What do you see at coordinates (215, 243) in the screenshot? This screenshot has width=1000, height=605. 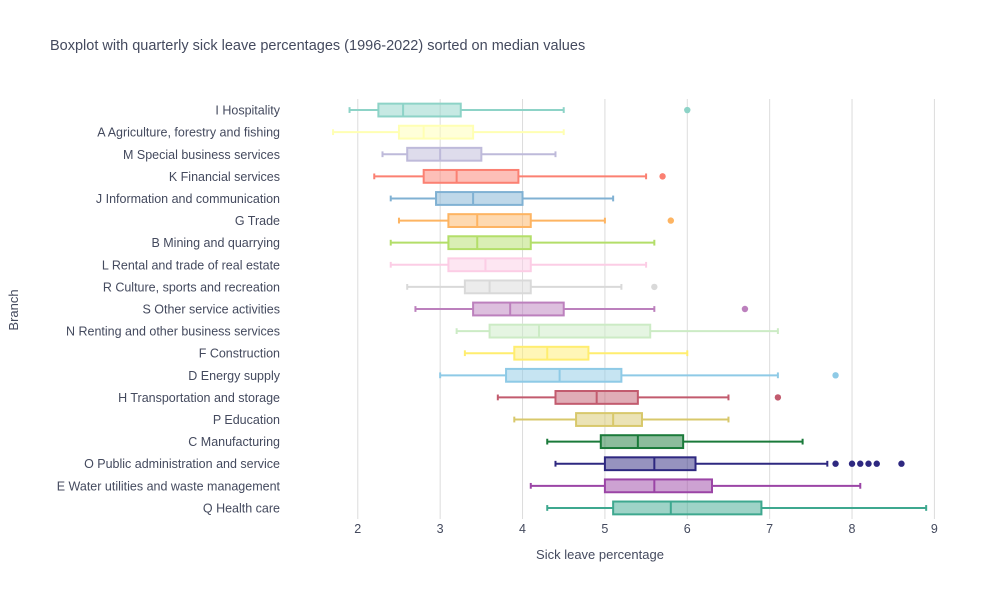 I see `y-category-label-row-7: B Mining and quarrying` at bounding box center [215, 243].